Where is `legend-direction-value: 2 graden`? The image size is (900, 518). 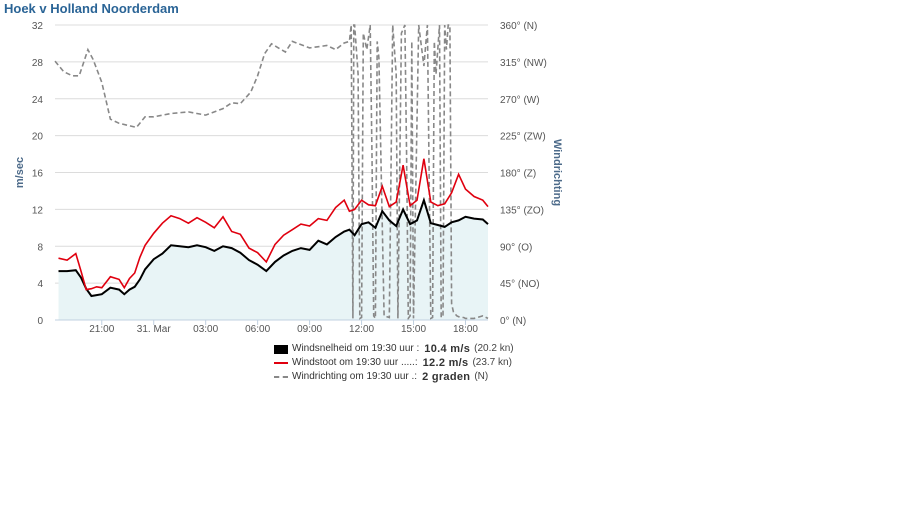
legend-direction-value: 2 graden is located at coordinates (446, 377).